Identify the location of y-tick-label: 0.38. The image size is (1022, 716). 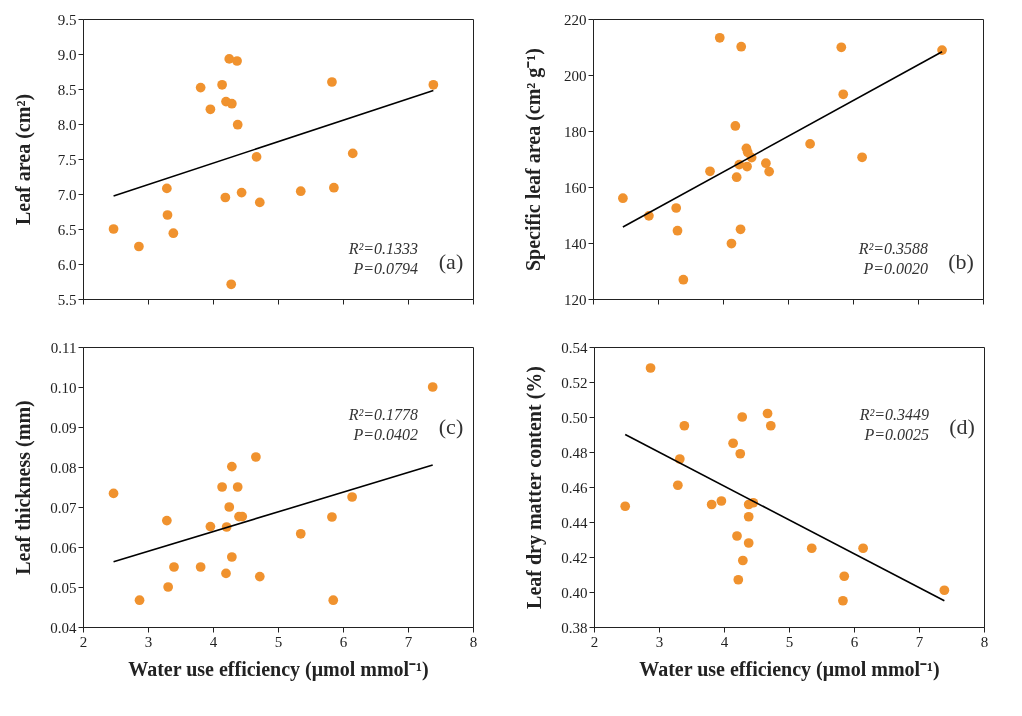
(574, 627).